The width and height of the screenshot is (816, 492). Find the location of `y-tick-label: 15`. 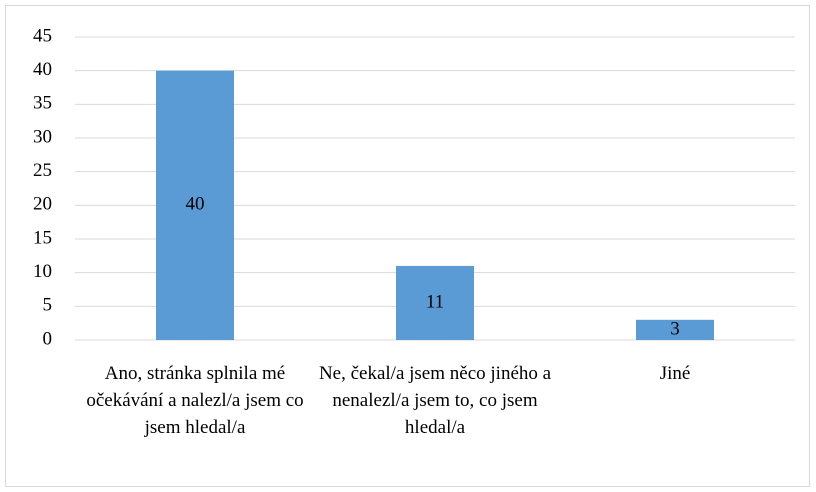

y-tick-label: 15 is located at coordinates (42, 237).